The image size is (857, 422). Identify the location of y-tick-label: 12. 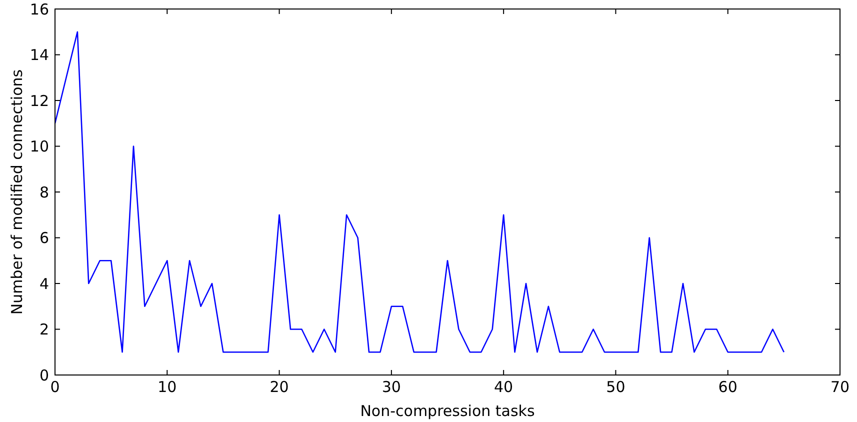
(39, 101).